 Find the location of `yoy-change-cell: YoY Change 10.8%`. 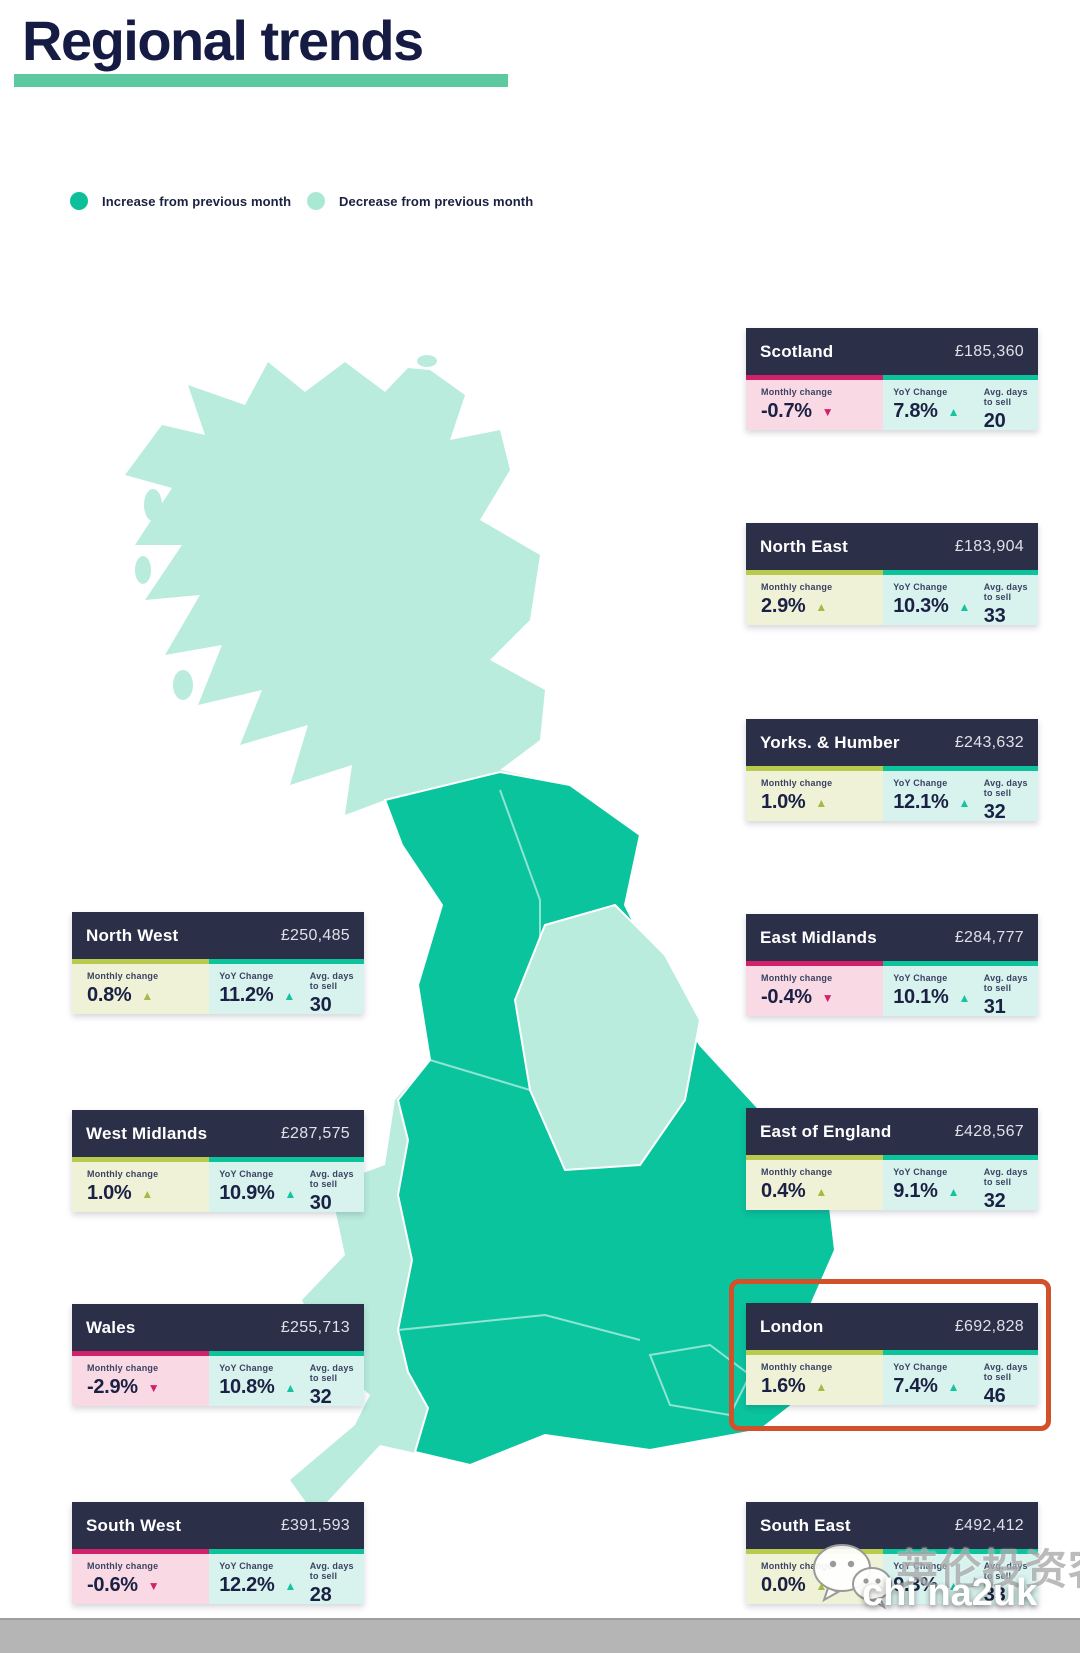

yoy-change-cell: YoY Change 10.8% is located at coordinates (254, 1378).